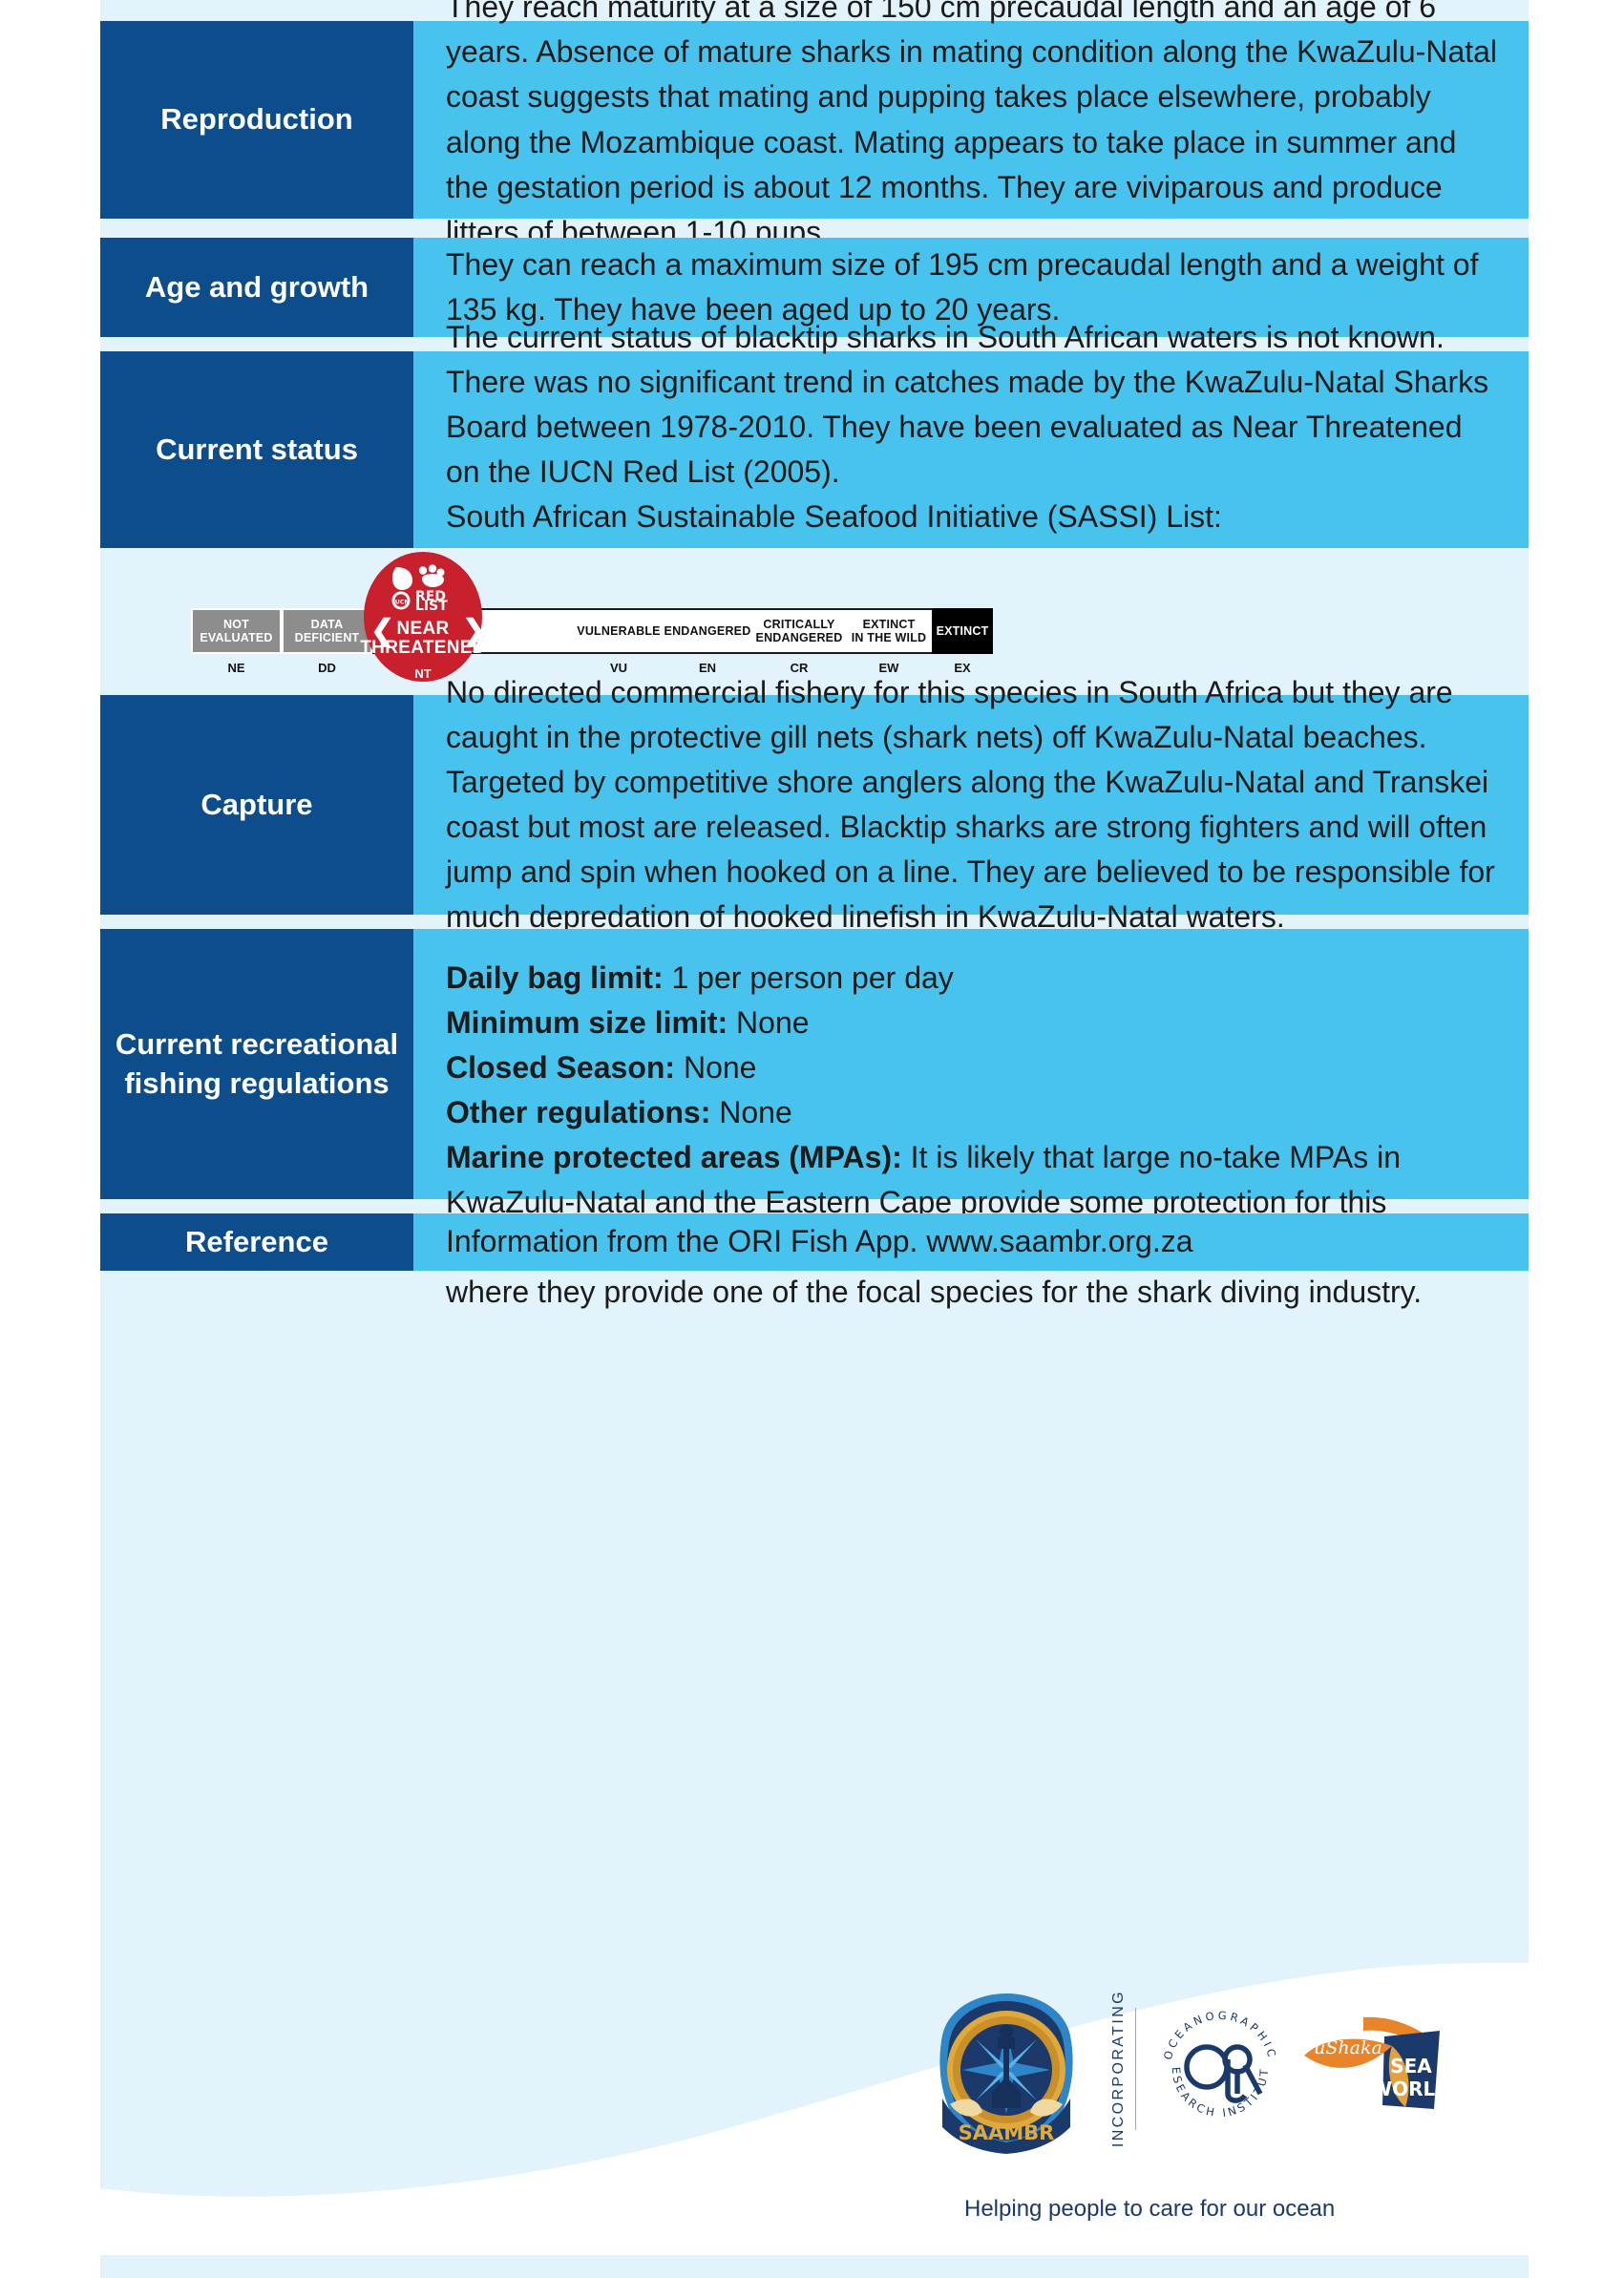 The height and width of the screenshot is (2278, 1624). What do you see at coordinates (707, 668) in the screenshot?
I see `iucn-code-en: EN` at bounding box center [707, 668].